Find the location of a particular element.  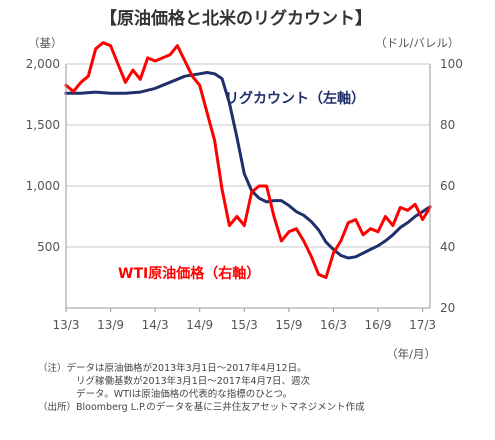

note-line: データ。WTIは原油価格の代表的な指標のひとつ。 is located at coordinates (184, 394).